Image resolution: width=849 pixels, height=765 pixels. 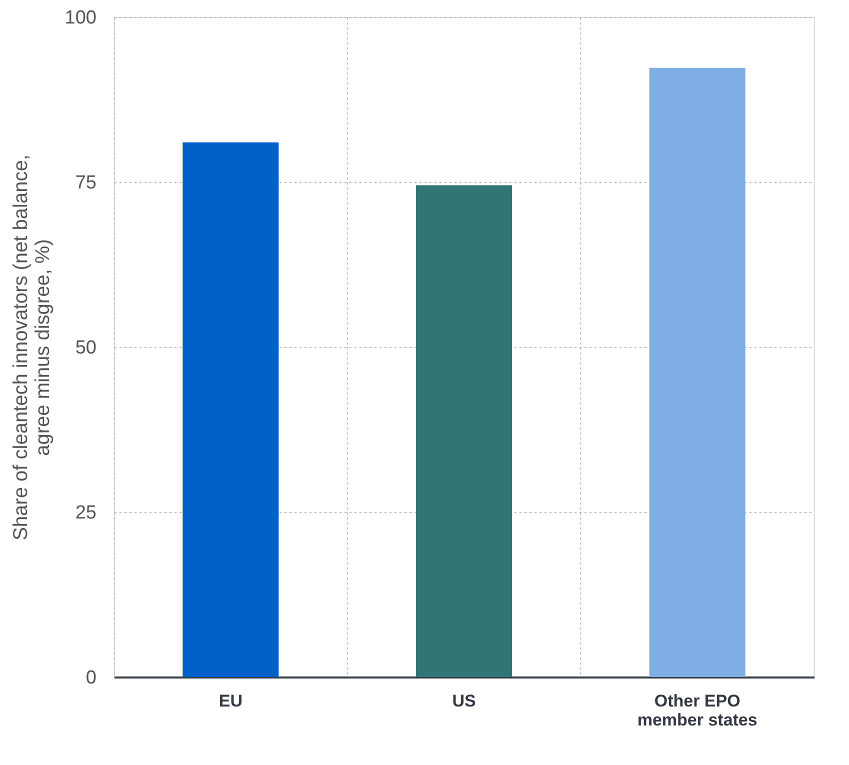 I want to click on x-tick-label: EU, so click(x=230, y=701).